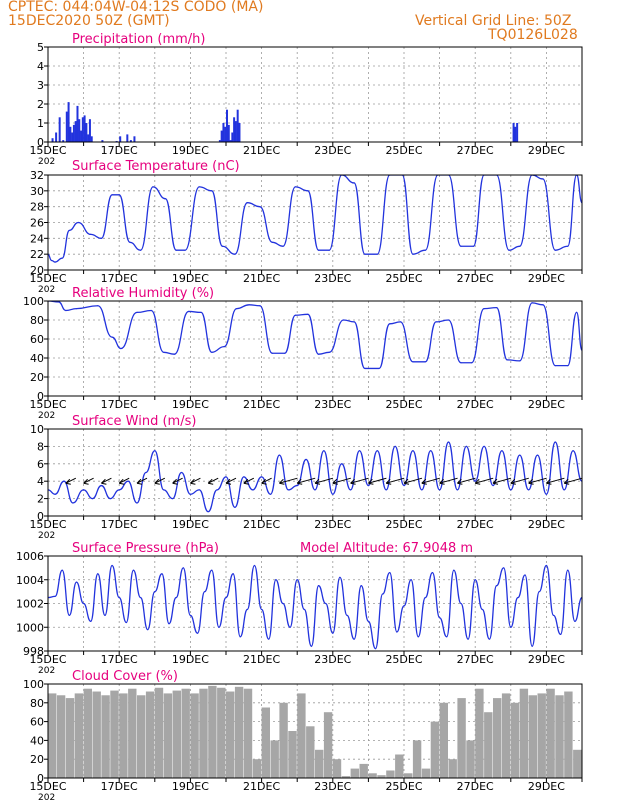  I want to click on y-tick-label: 30, so click(37, 191).